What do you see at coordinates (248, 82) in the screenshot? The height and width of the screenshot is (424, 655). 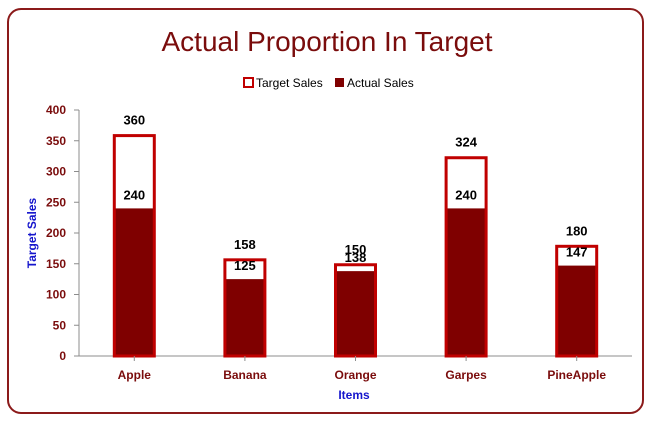 I see `legend-swatch-target` at bounding box center [248, 82].